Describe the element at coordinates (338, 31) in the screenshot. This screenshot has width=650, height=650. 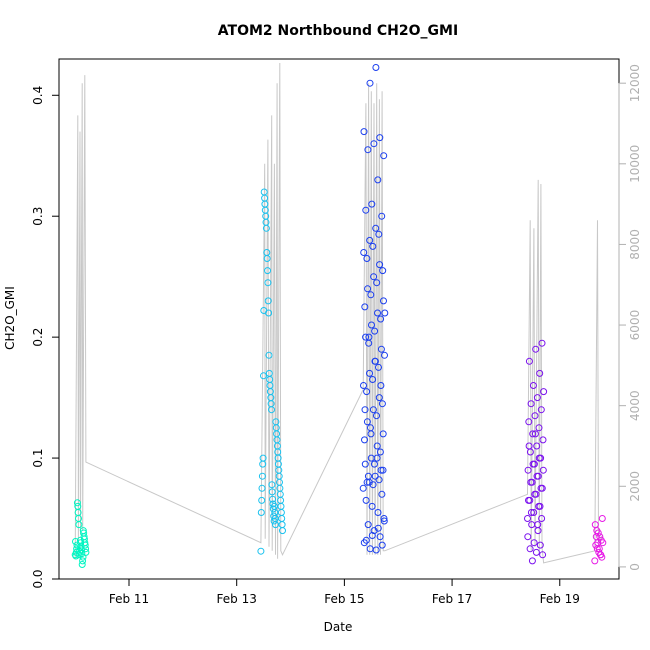
I see `chart-title: ATOM2 Northbound CH2O_GMI` at that location.